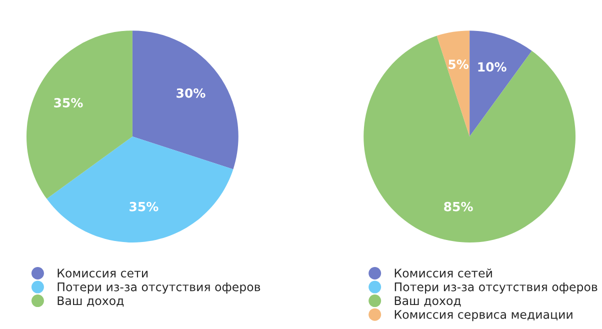 The width and height of the screenshot is (602, 329). I want to click on legend-label: Комиссия сети, so click(103, 273).